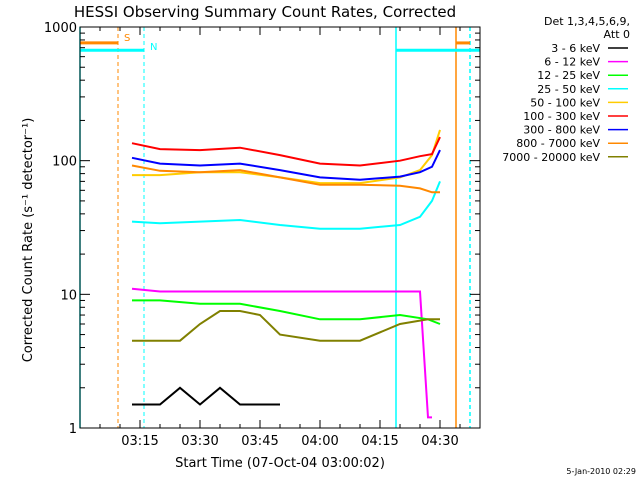 Image resolution: width=640 pixels, height=480 pixels. I want to click on footer-date: 5-Jan-2010 02:29, so click(601, 471).